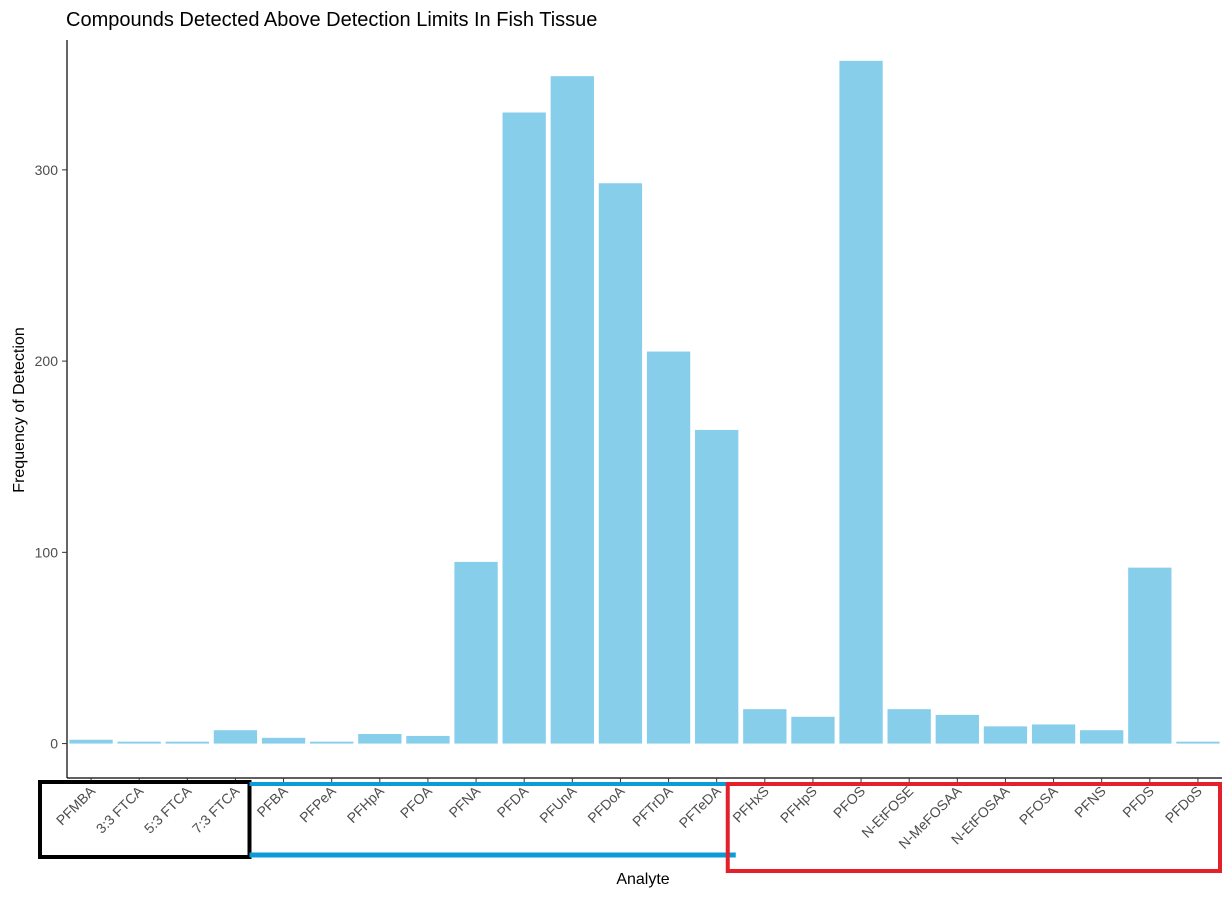  I want to click on x-tick-label: PFHpA, so click(366, 804).